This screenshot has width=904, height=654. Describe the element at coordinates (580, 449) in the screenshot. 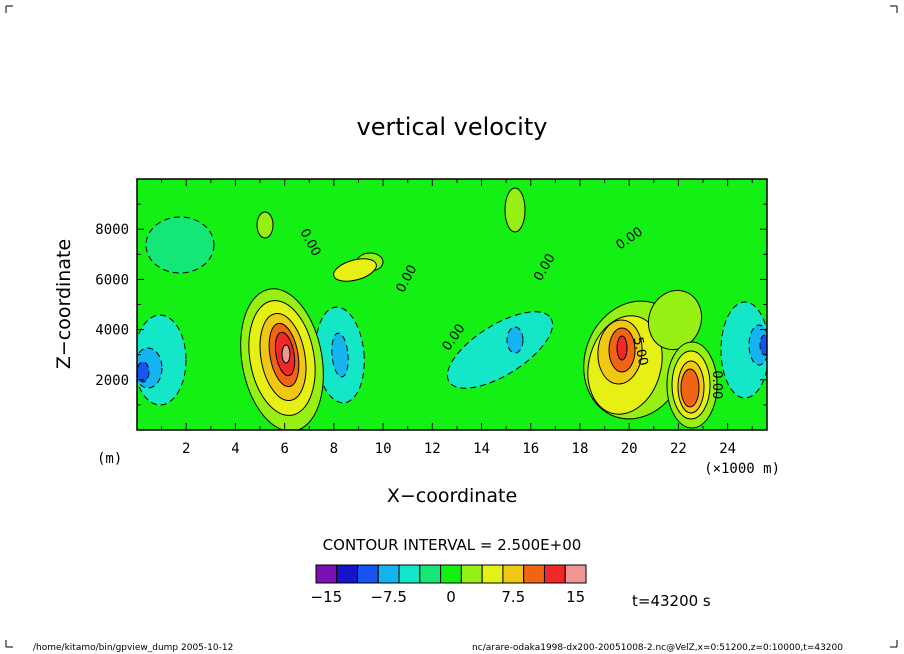

I see `x-tick-label: 18` at that location.